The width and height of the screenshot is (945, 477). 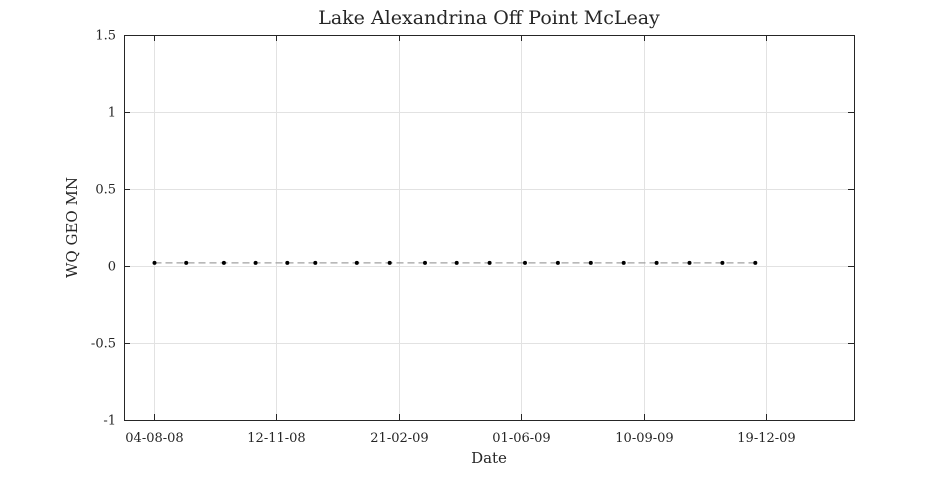 What do you see at coordinates (105, 36) in the screenshot?
I see `y-tick-label: 1.5` at bounding box center [105, 36].